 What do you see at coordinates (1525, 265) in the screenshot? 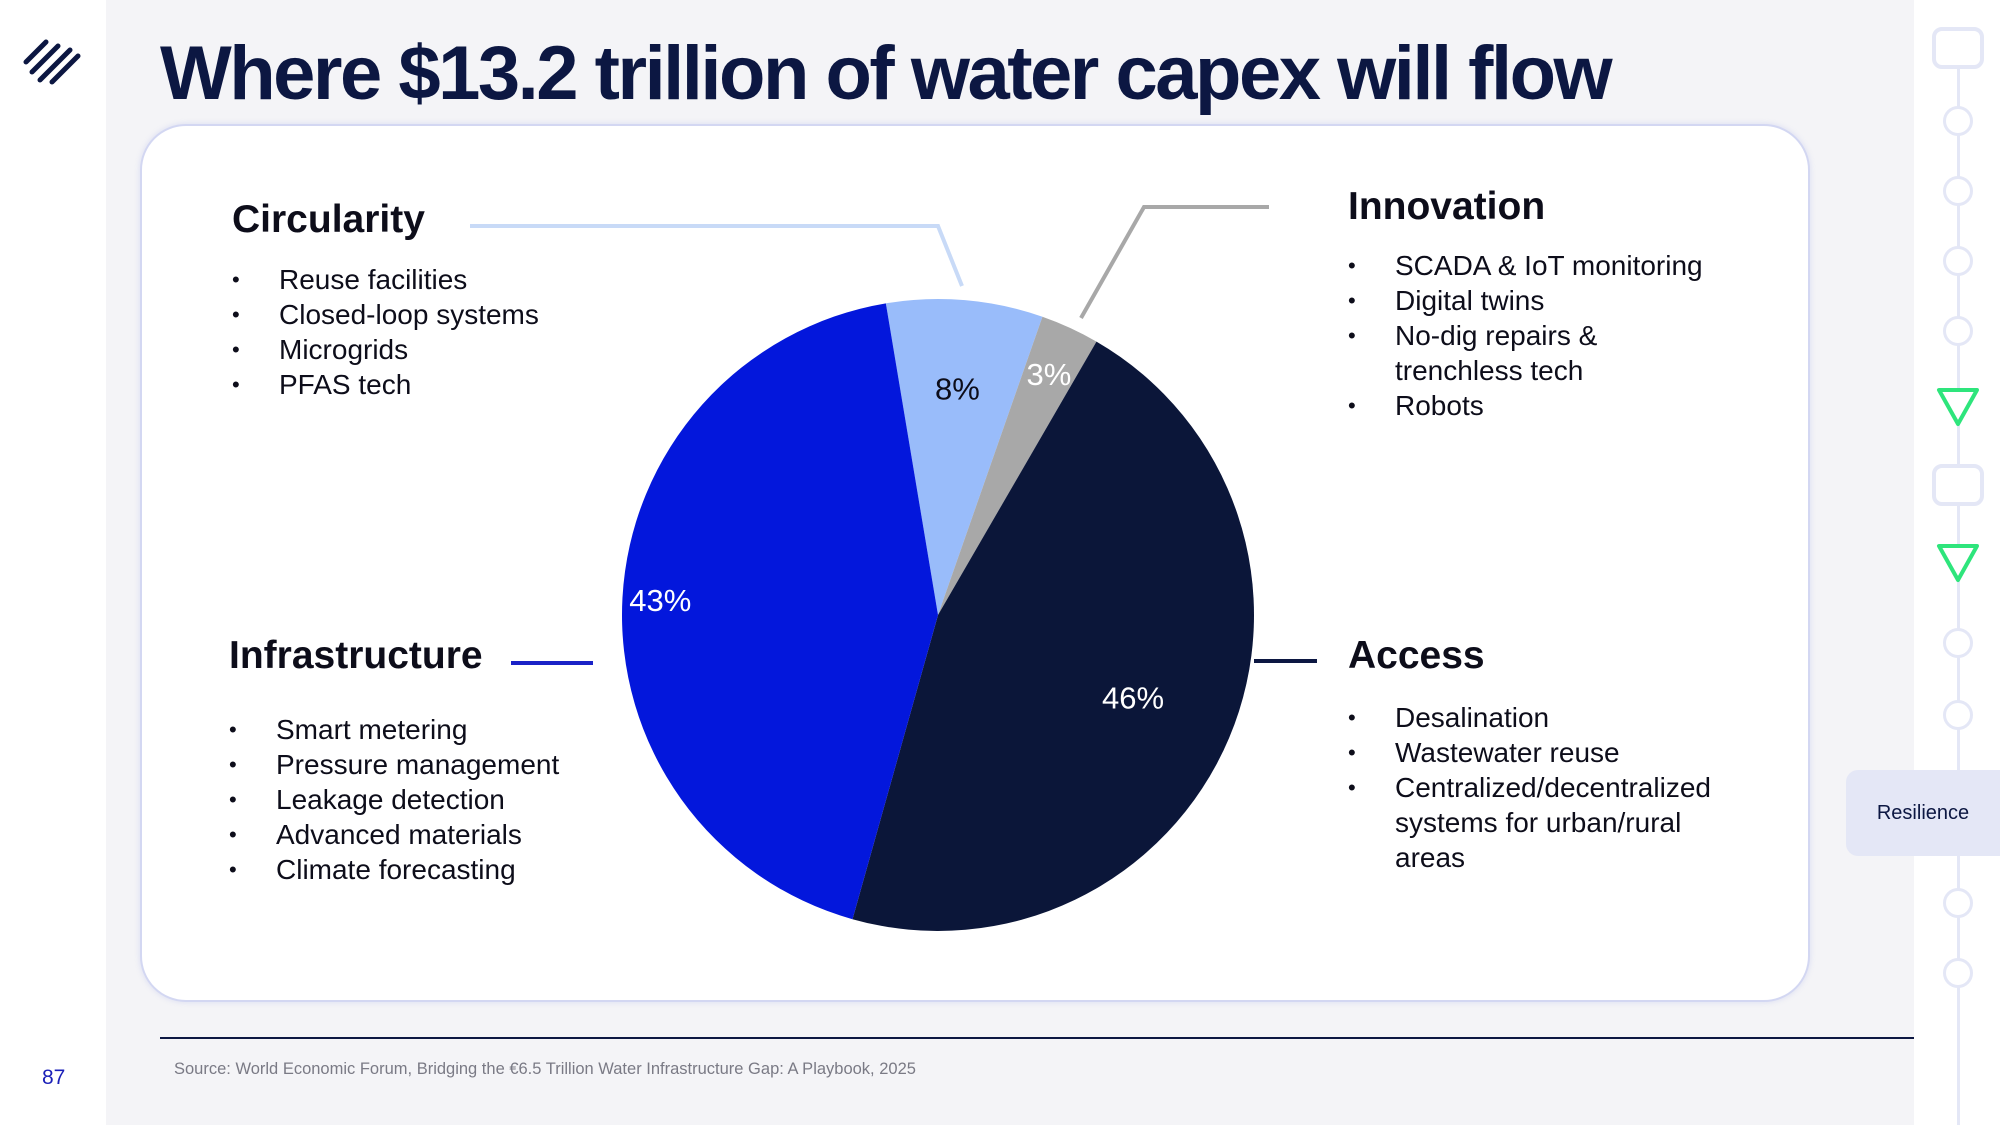
I see `list-item: SCADA & IoT monitoring` at bounding box center [1525, 265].